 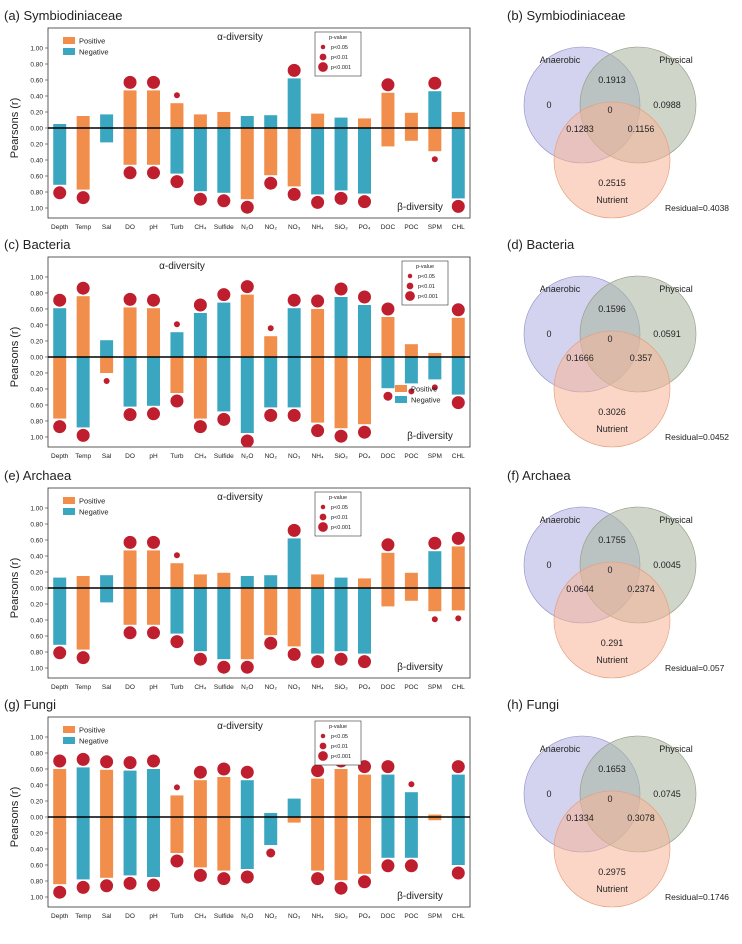 I want to click on x-tick-label: CHL, so click(x=458, y=916).